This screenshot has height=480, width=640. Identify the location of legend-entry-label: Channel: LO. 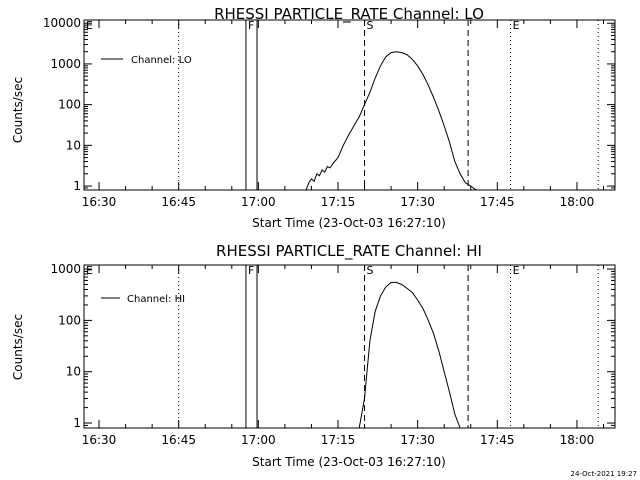
(161, 60).